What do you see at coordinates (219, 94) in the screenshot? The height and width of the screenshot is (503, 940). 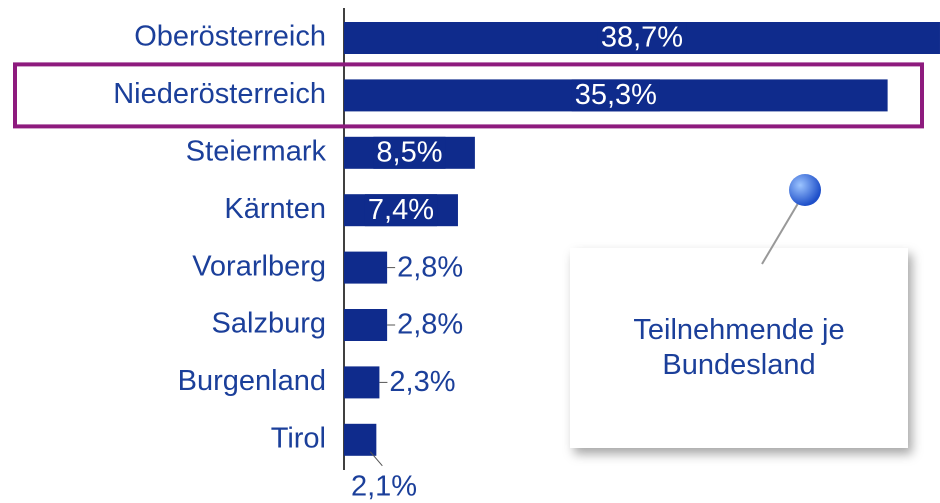 I see `category-label: Niederösterreich` at bounding box center [219, 94].